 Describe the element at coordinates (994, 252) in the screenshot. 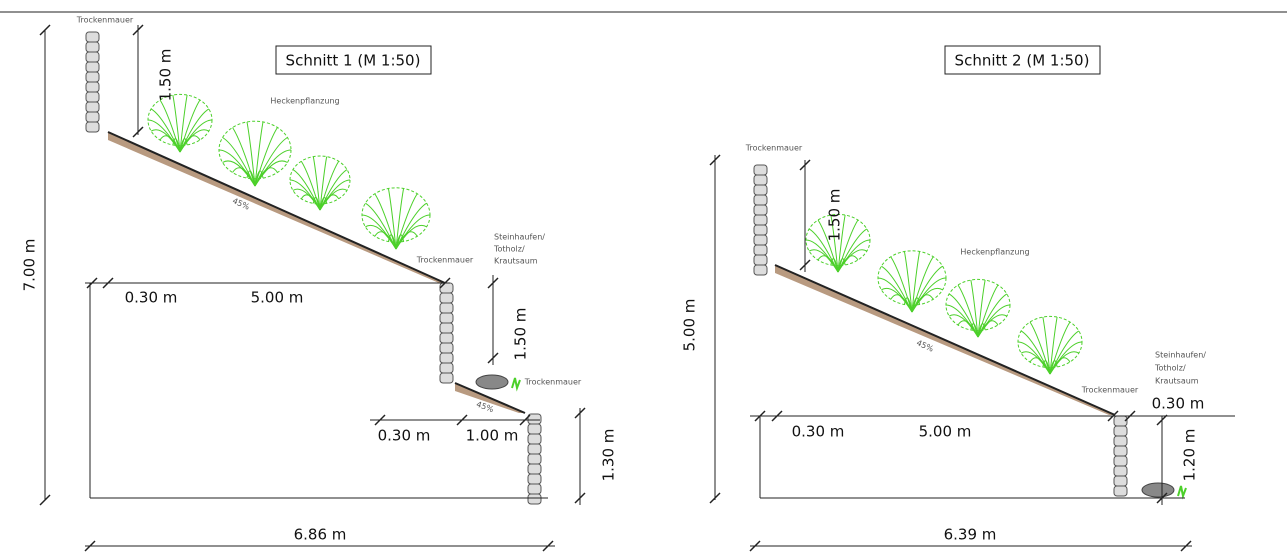

I see `label: Heckenpflanzung` at that location.